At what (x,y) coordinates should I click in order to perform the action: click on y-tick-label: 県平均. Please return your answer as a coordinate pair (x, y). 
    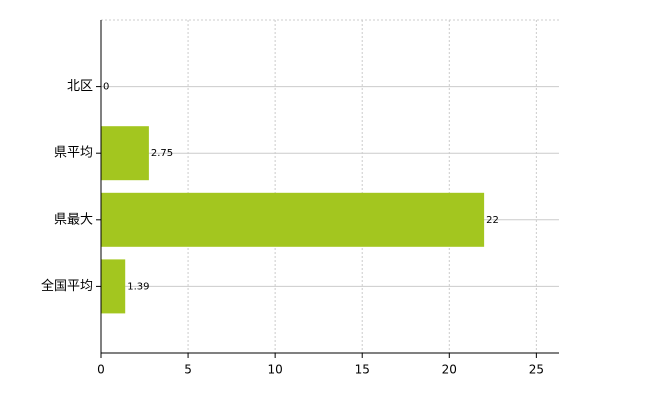
    Looking at the image, I should click on (73, 153).